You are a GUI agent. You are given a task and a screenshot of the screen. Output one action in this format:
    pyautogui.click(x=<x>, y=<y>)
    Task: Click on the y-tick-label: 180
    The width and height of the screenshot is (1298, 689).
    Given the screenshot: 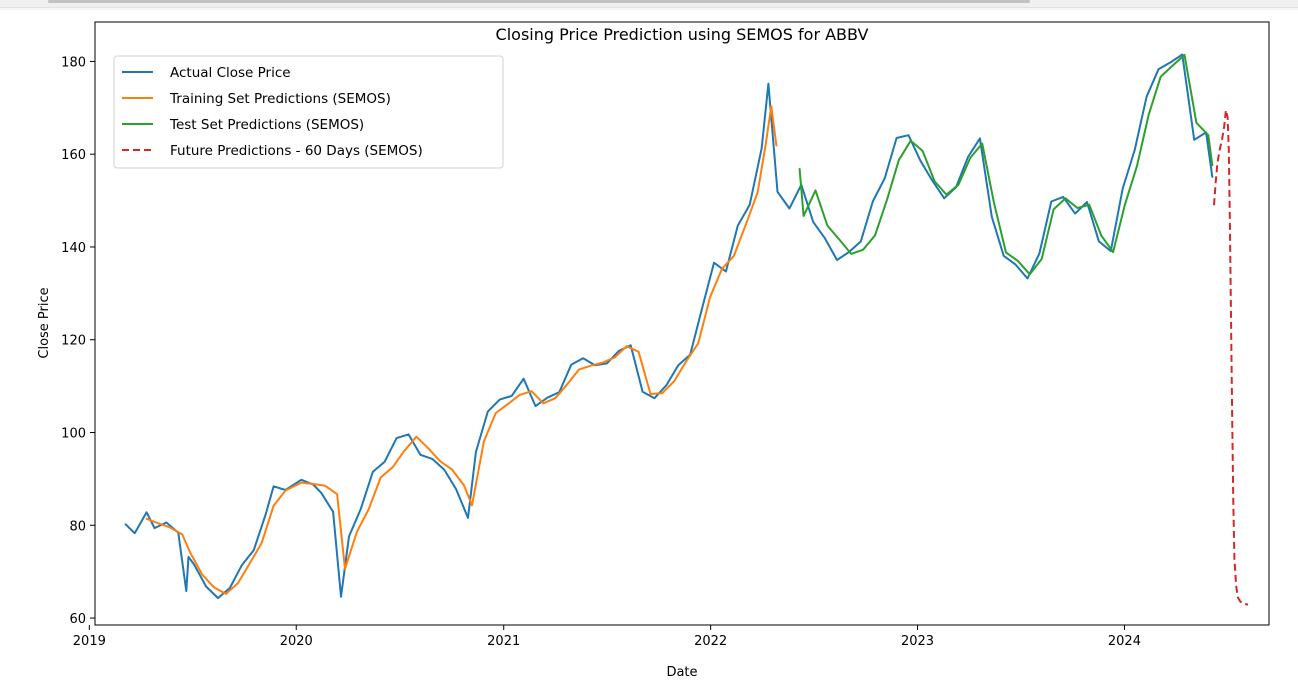 What is the action you would take?
    pyautogui.click(x=73, y=62)
    